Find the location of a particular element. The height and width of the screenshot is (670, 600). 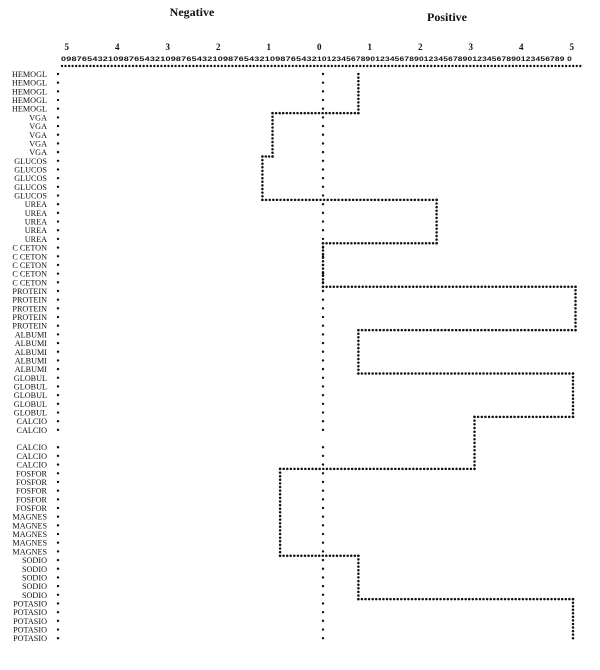

row-label: GLUCOS is located at coordinates (30, 169).